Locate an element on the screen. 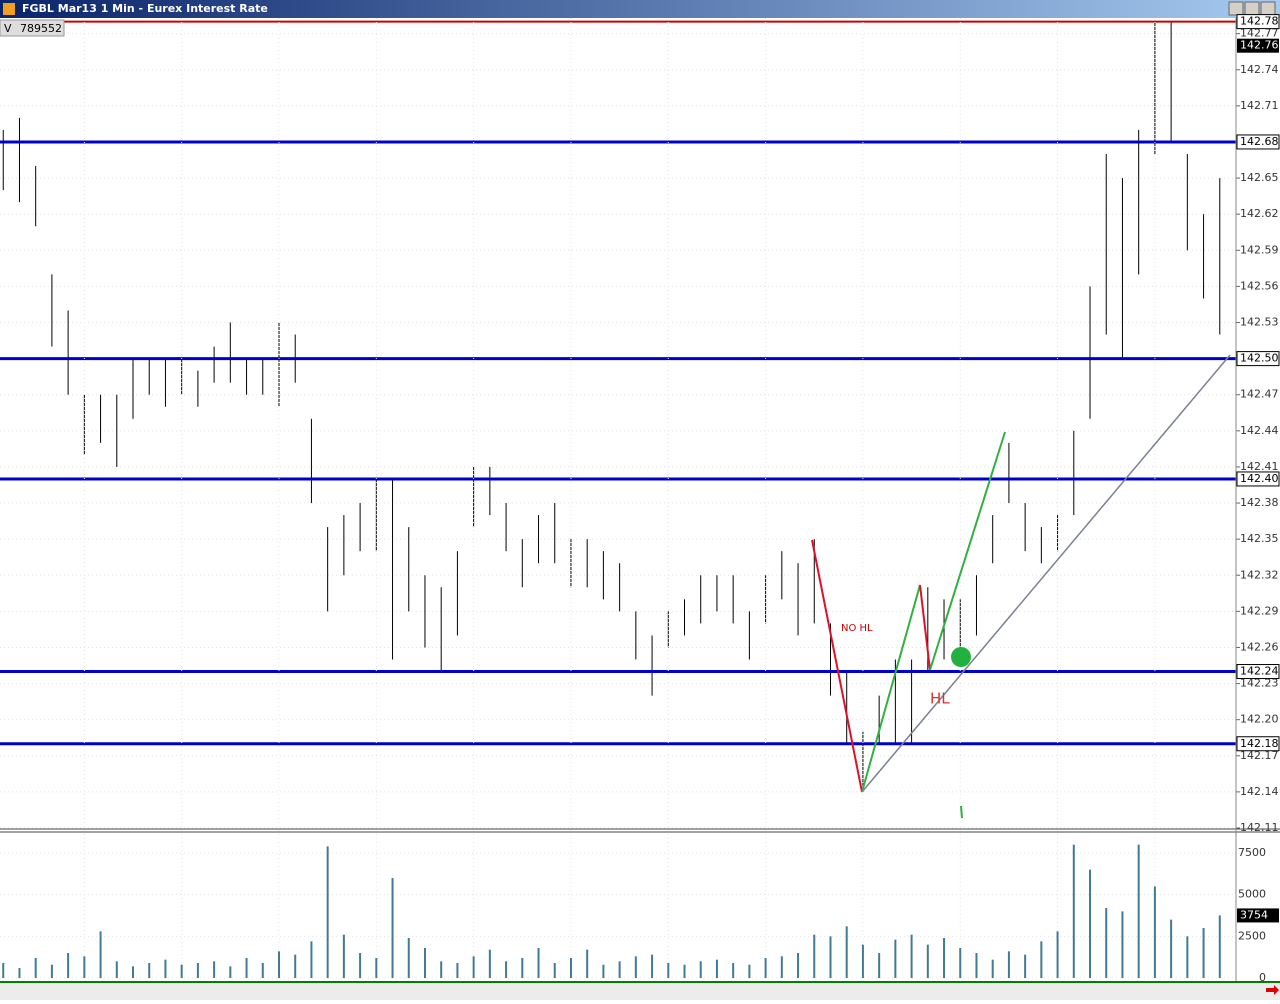 This screenshot has width=1280, height=1004. y-tick-label: 7500 is located at coordinates (1252, 852).